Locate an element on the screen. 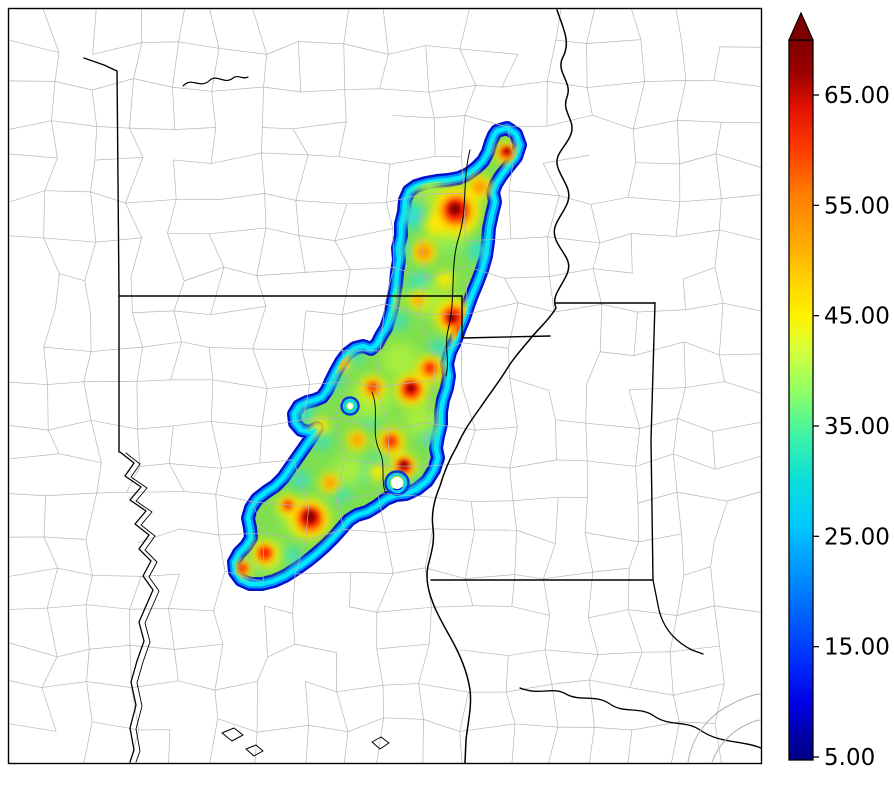 The image size is (894, 785). state-border-la-se is located at coordinates (678, 617).